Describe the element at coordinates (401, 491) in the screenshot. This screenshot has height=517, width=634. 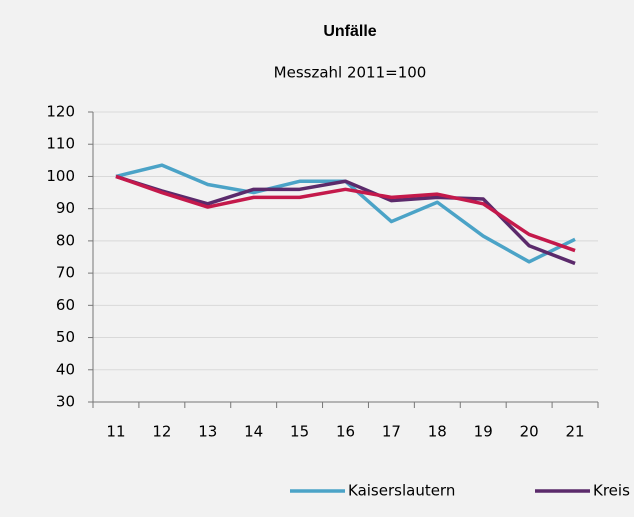
I see `legend-label: Kaiserslautern` at that location.